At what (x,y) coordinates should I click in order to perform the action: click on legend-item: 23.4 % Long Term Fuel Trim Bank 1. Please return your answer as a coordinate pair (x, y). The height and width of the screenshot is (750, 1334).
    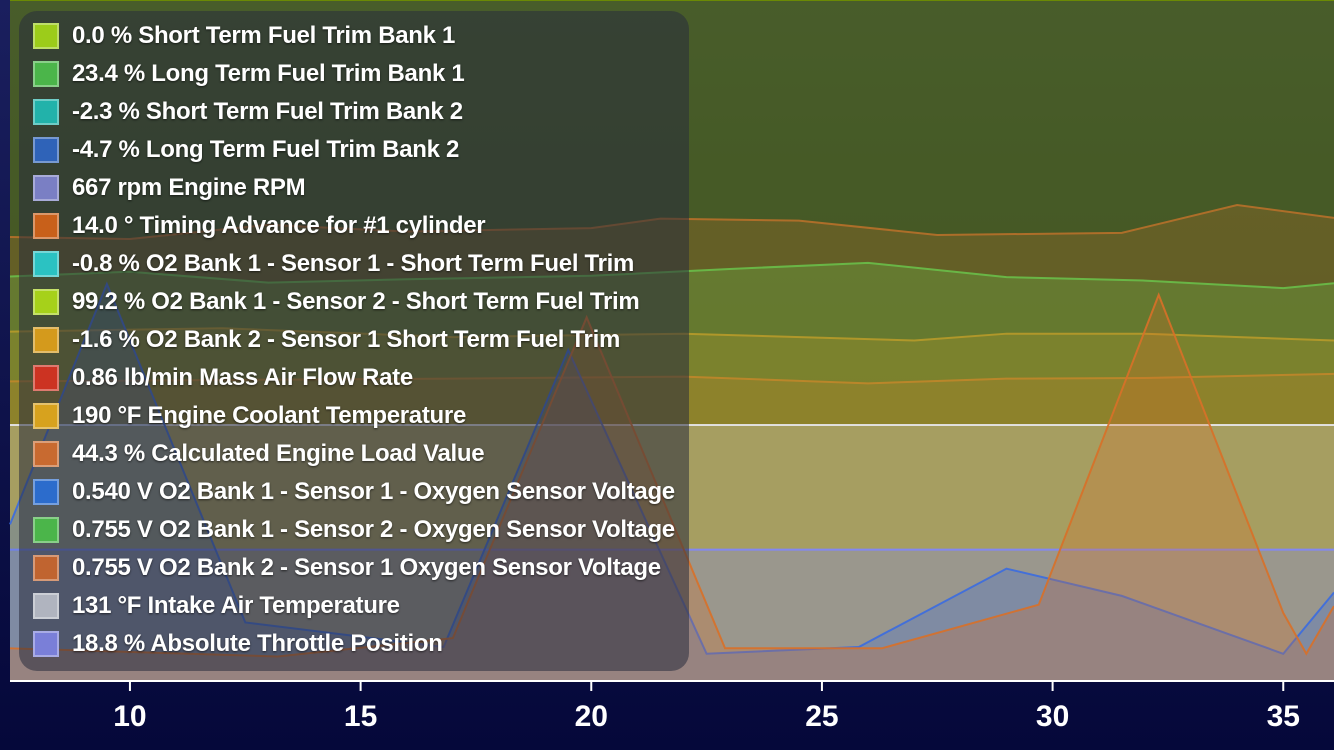
    Looking at the image, I should click on (361, 74).